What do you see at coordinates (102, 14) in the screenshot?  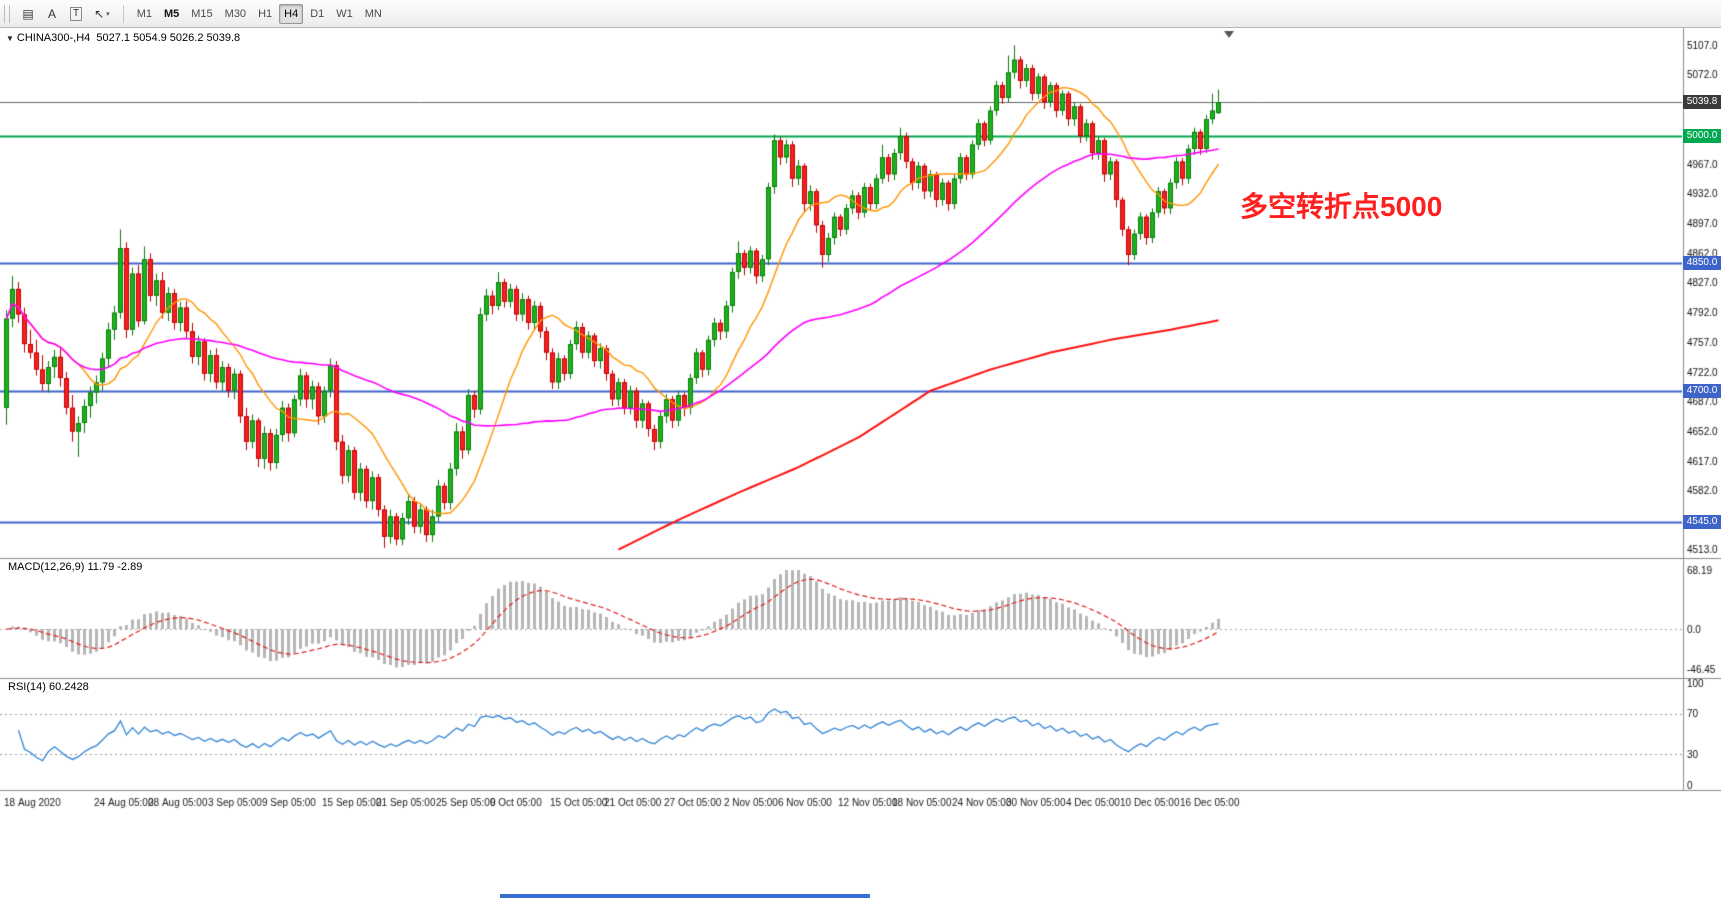 I see `cursor-tool-icon: ↖ ▾` at bounding box center [102, 14].